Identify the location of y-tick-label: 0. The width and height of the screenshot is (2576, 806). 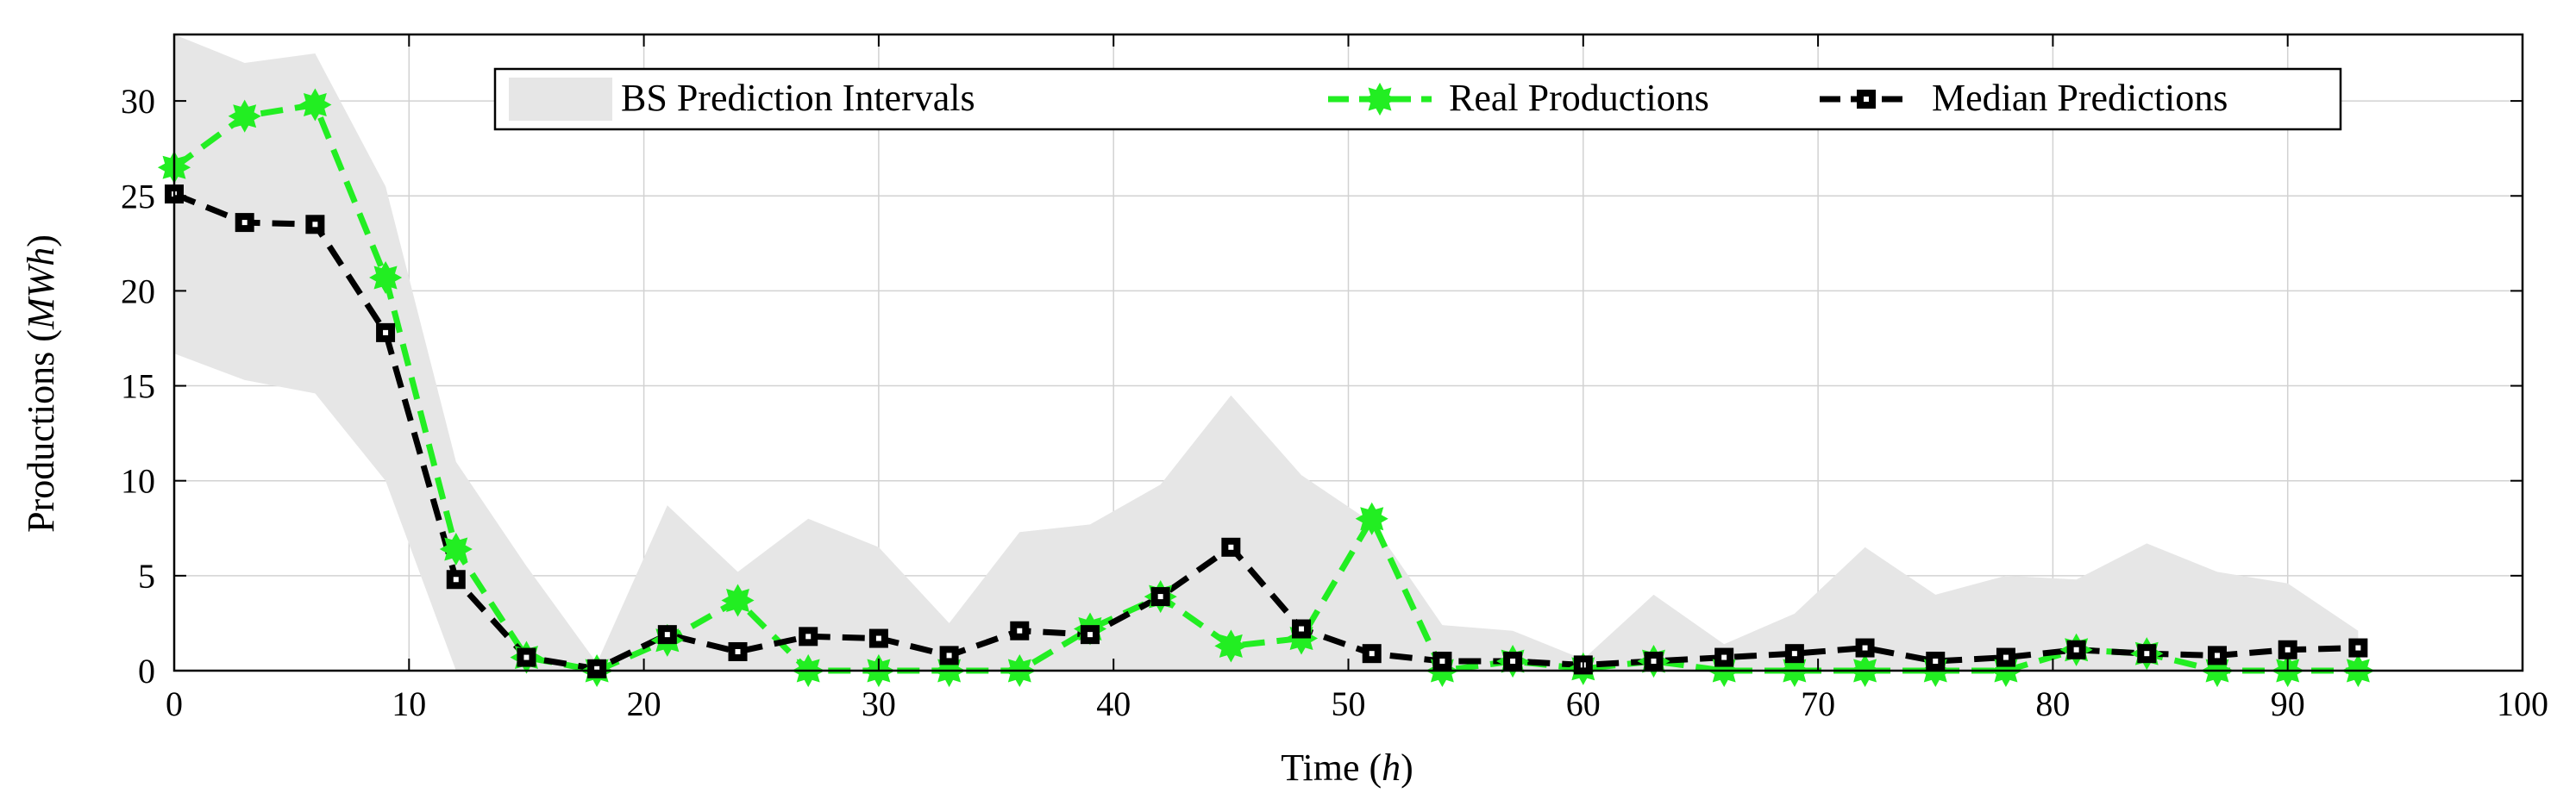
(146, 671).